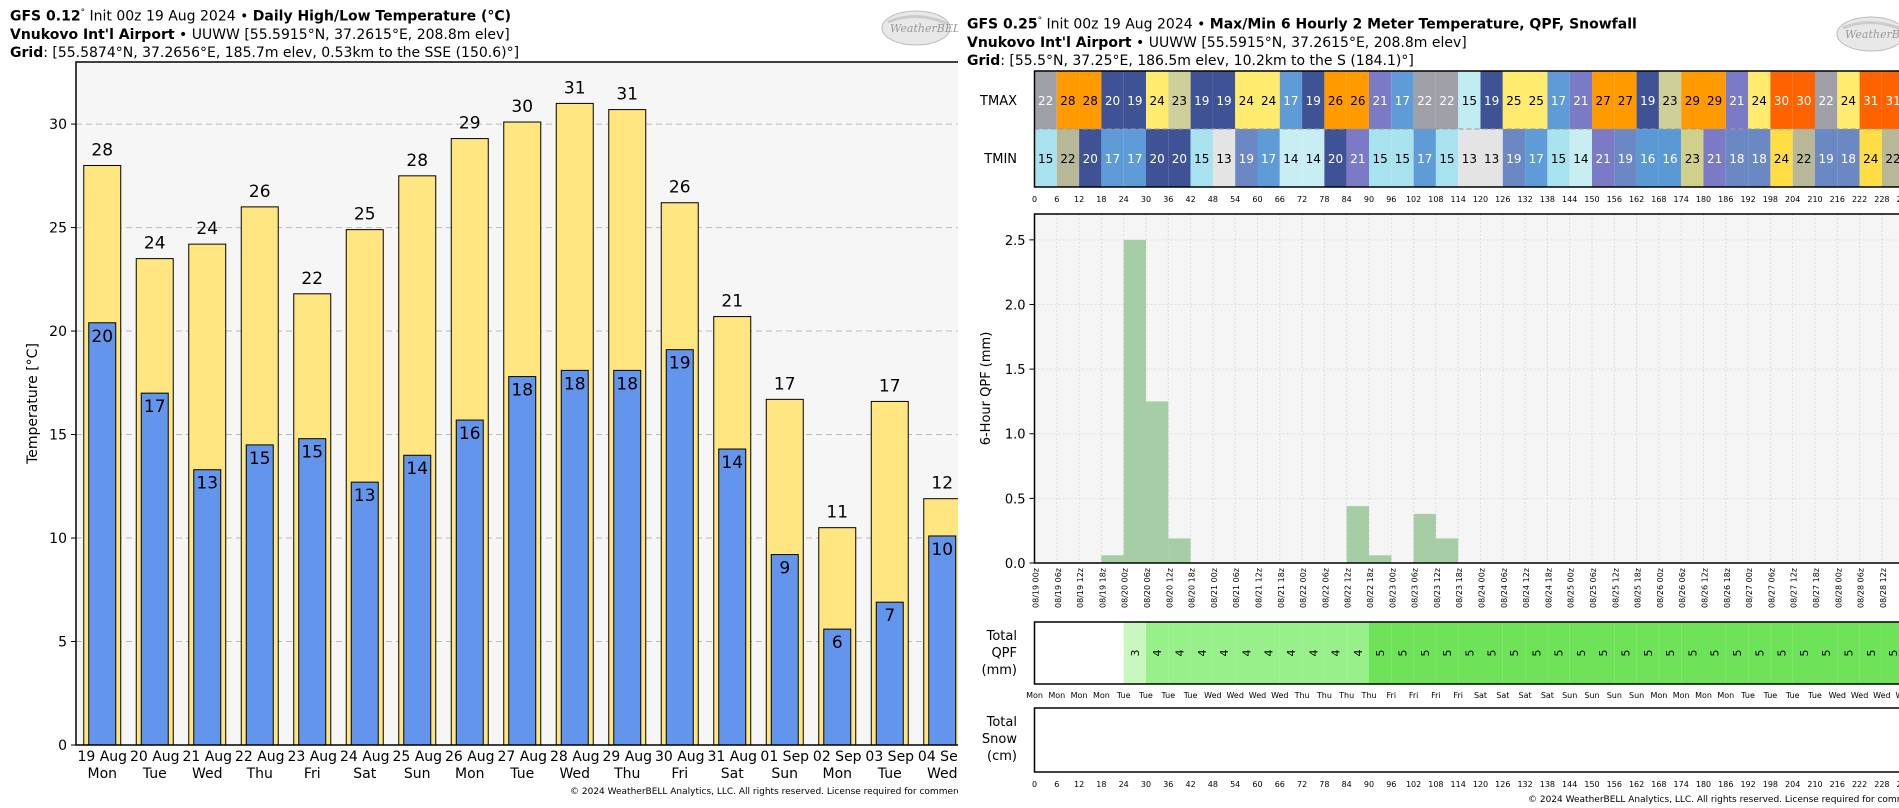  Describe the element at coordinates (1669, 101) in the screenshot. I see `tmax-value: 23` at that location.